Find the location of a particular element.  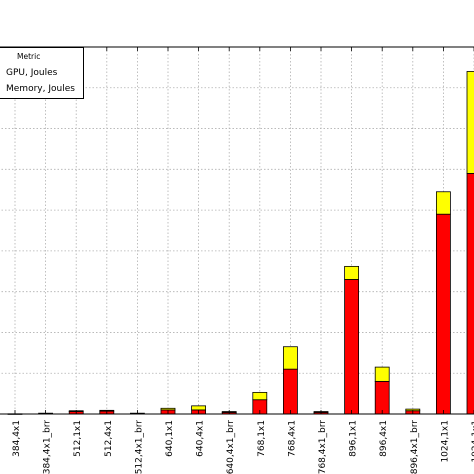

legend: Metric GPU, Joules Memory, Joules is located at coordinates (42, 73).